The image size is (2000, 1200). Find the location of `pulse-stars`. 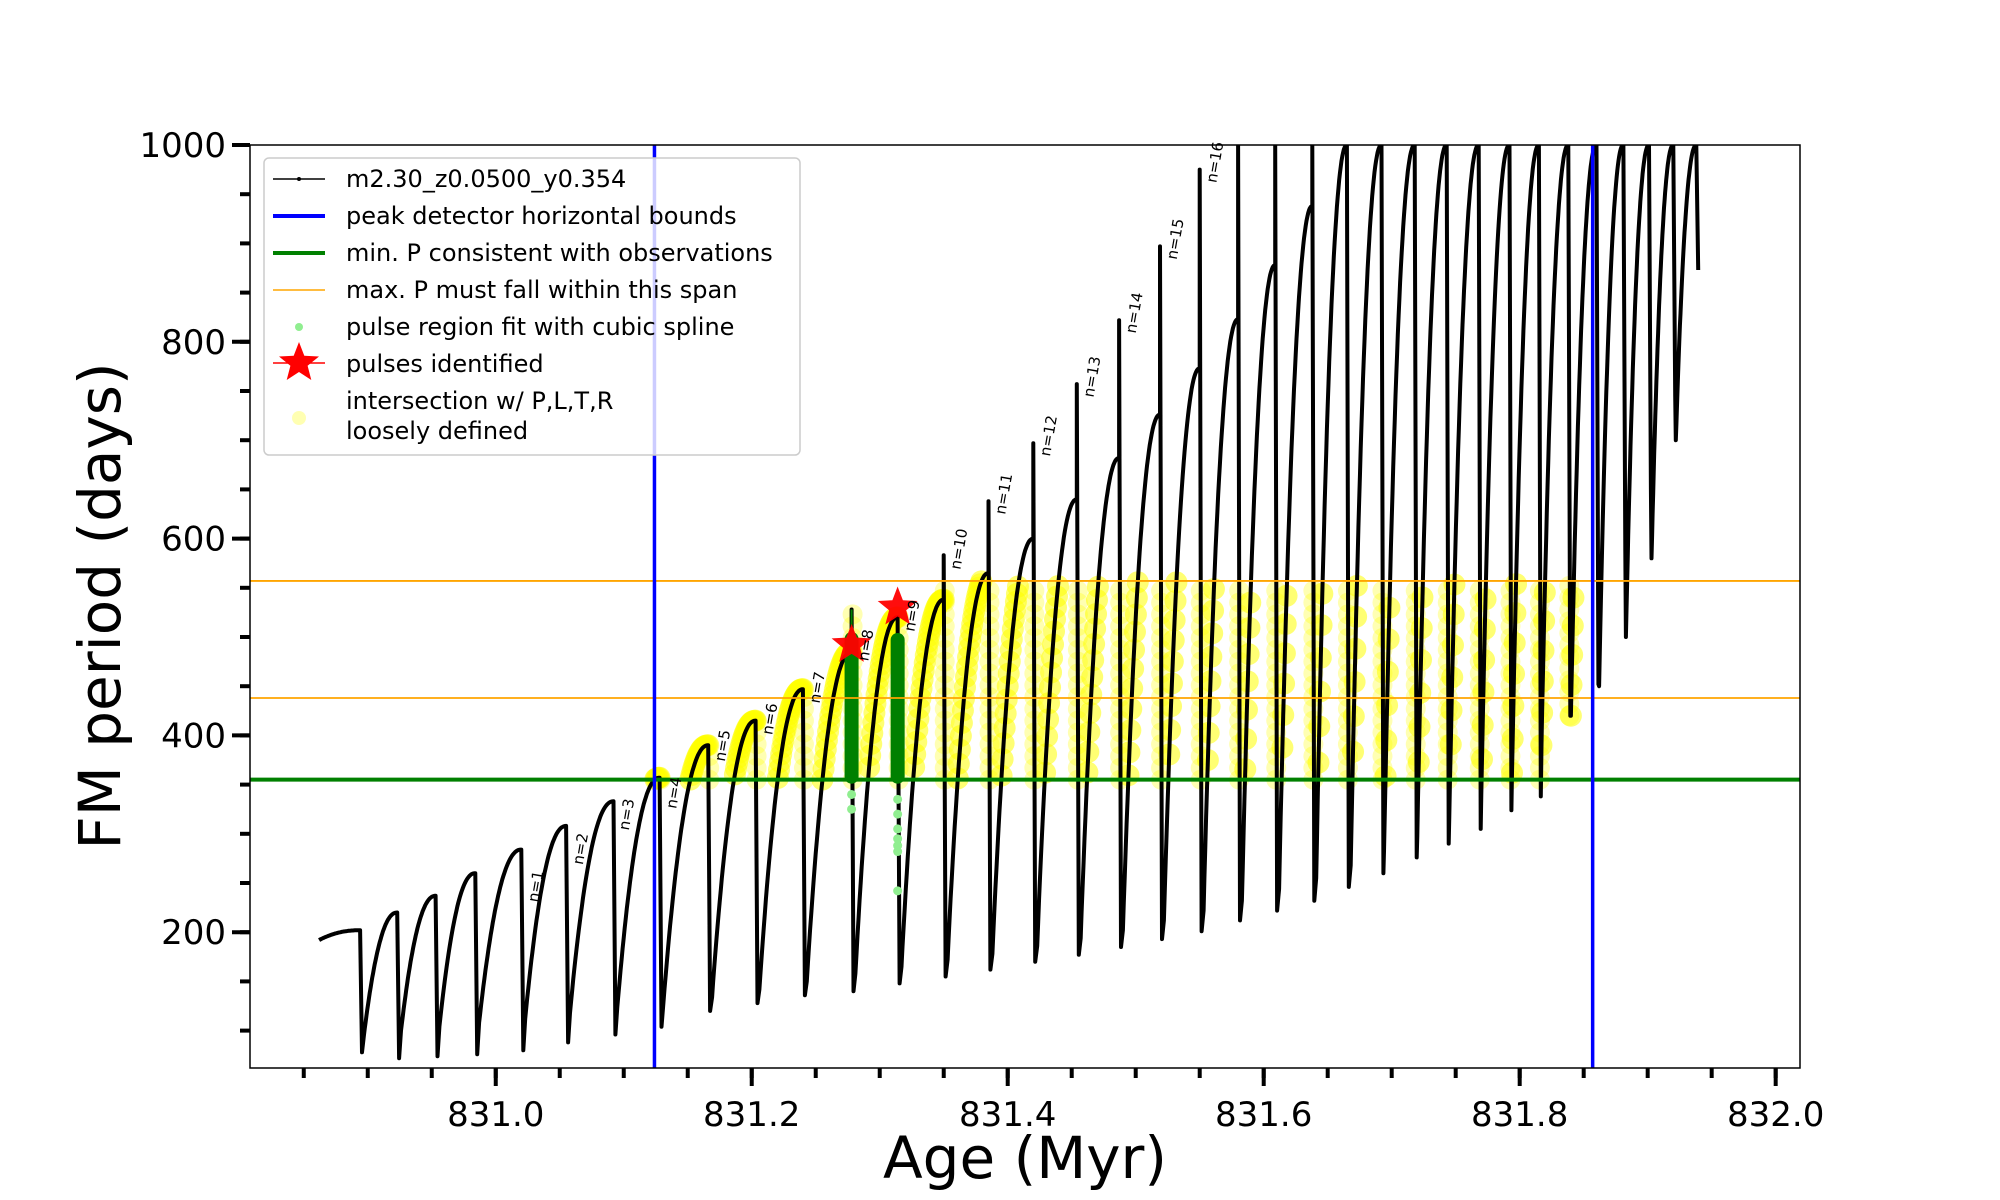

pulse-stars is located at coordinates (874, 624).